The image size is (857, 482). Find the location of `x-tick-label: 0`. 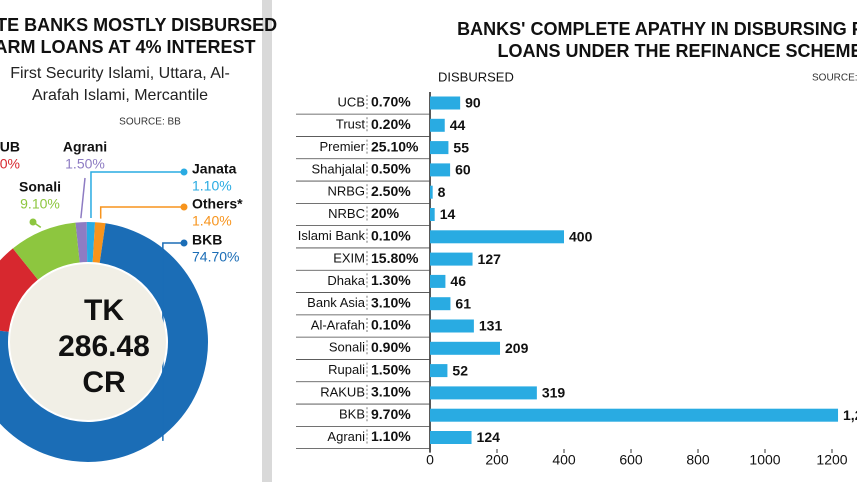

x-tick-label: 0 is located at coordinates (430, 460).